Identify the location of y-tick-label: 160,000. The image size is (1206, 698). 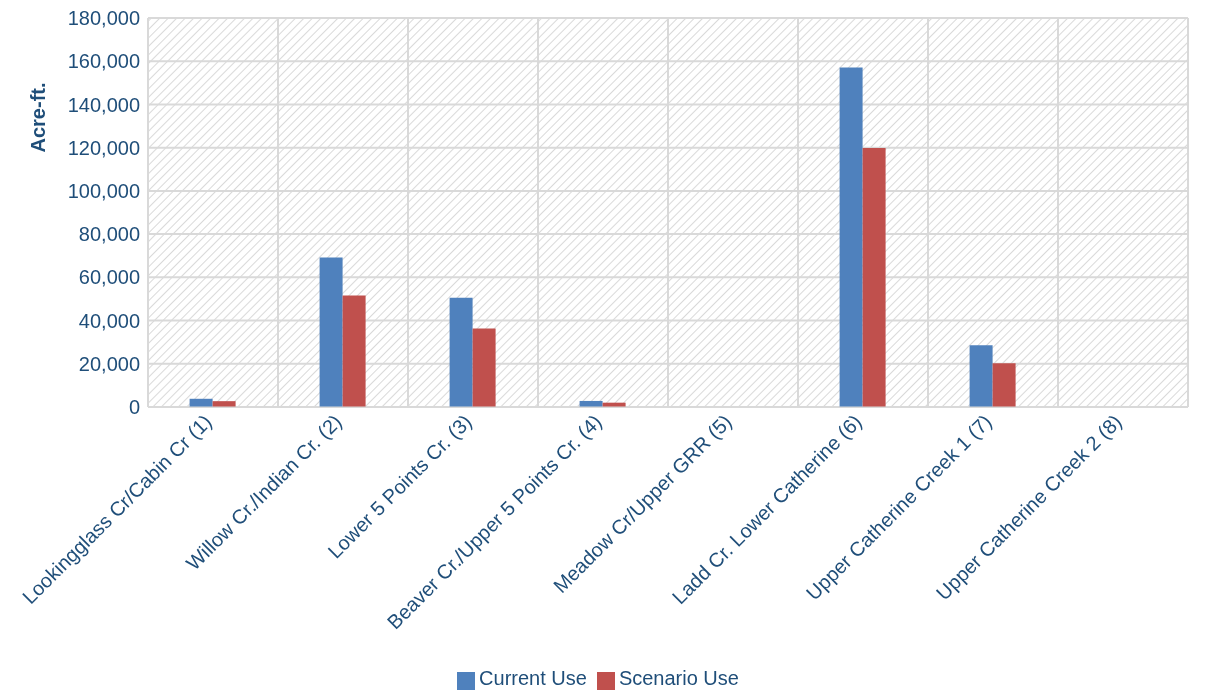
(103, 61).